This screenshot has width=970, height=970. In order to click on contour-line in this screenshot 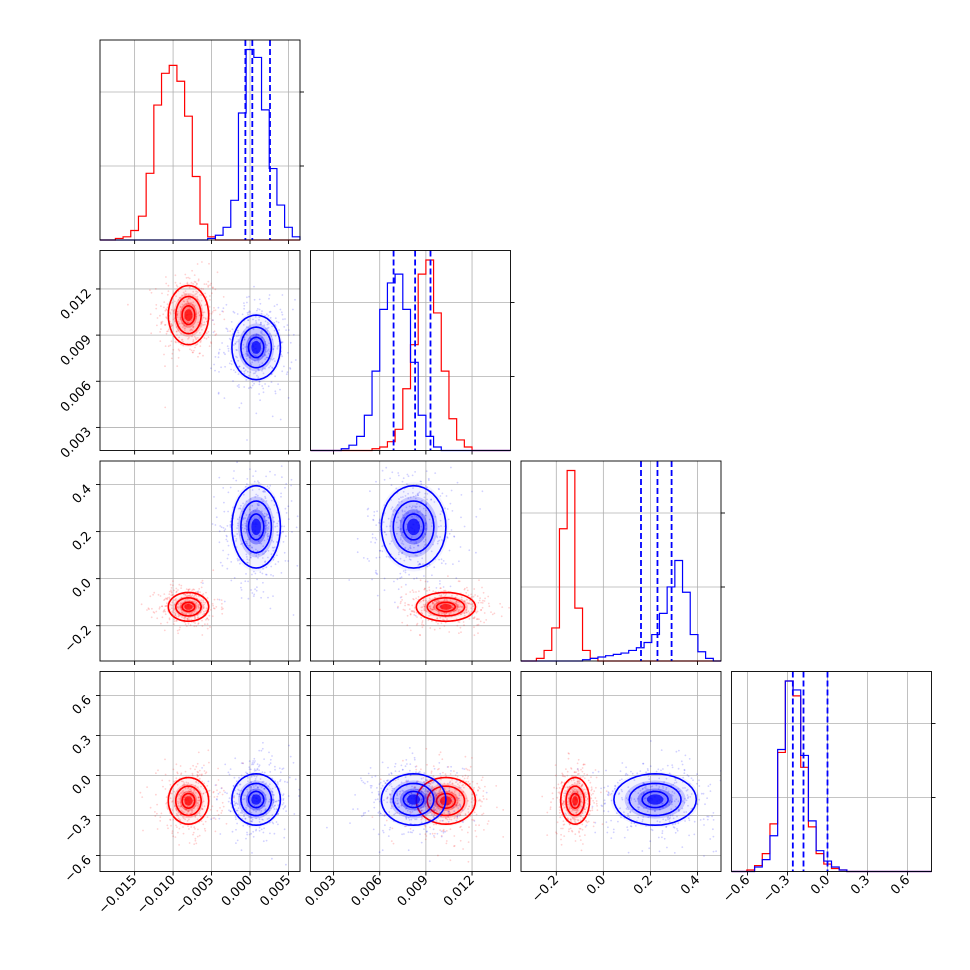, I will do `click(256, 347)`.